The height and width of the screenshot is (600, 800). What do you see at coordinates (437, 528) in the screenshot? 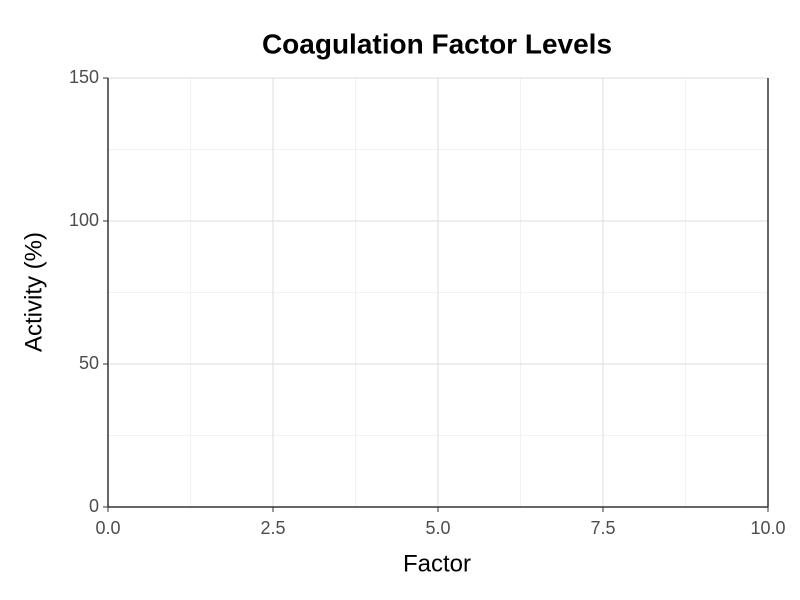
I see `x-tick-label: 5.0` at bounding box center [437, 528].